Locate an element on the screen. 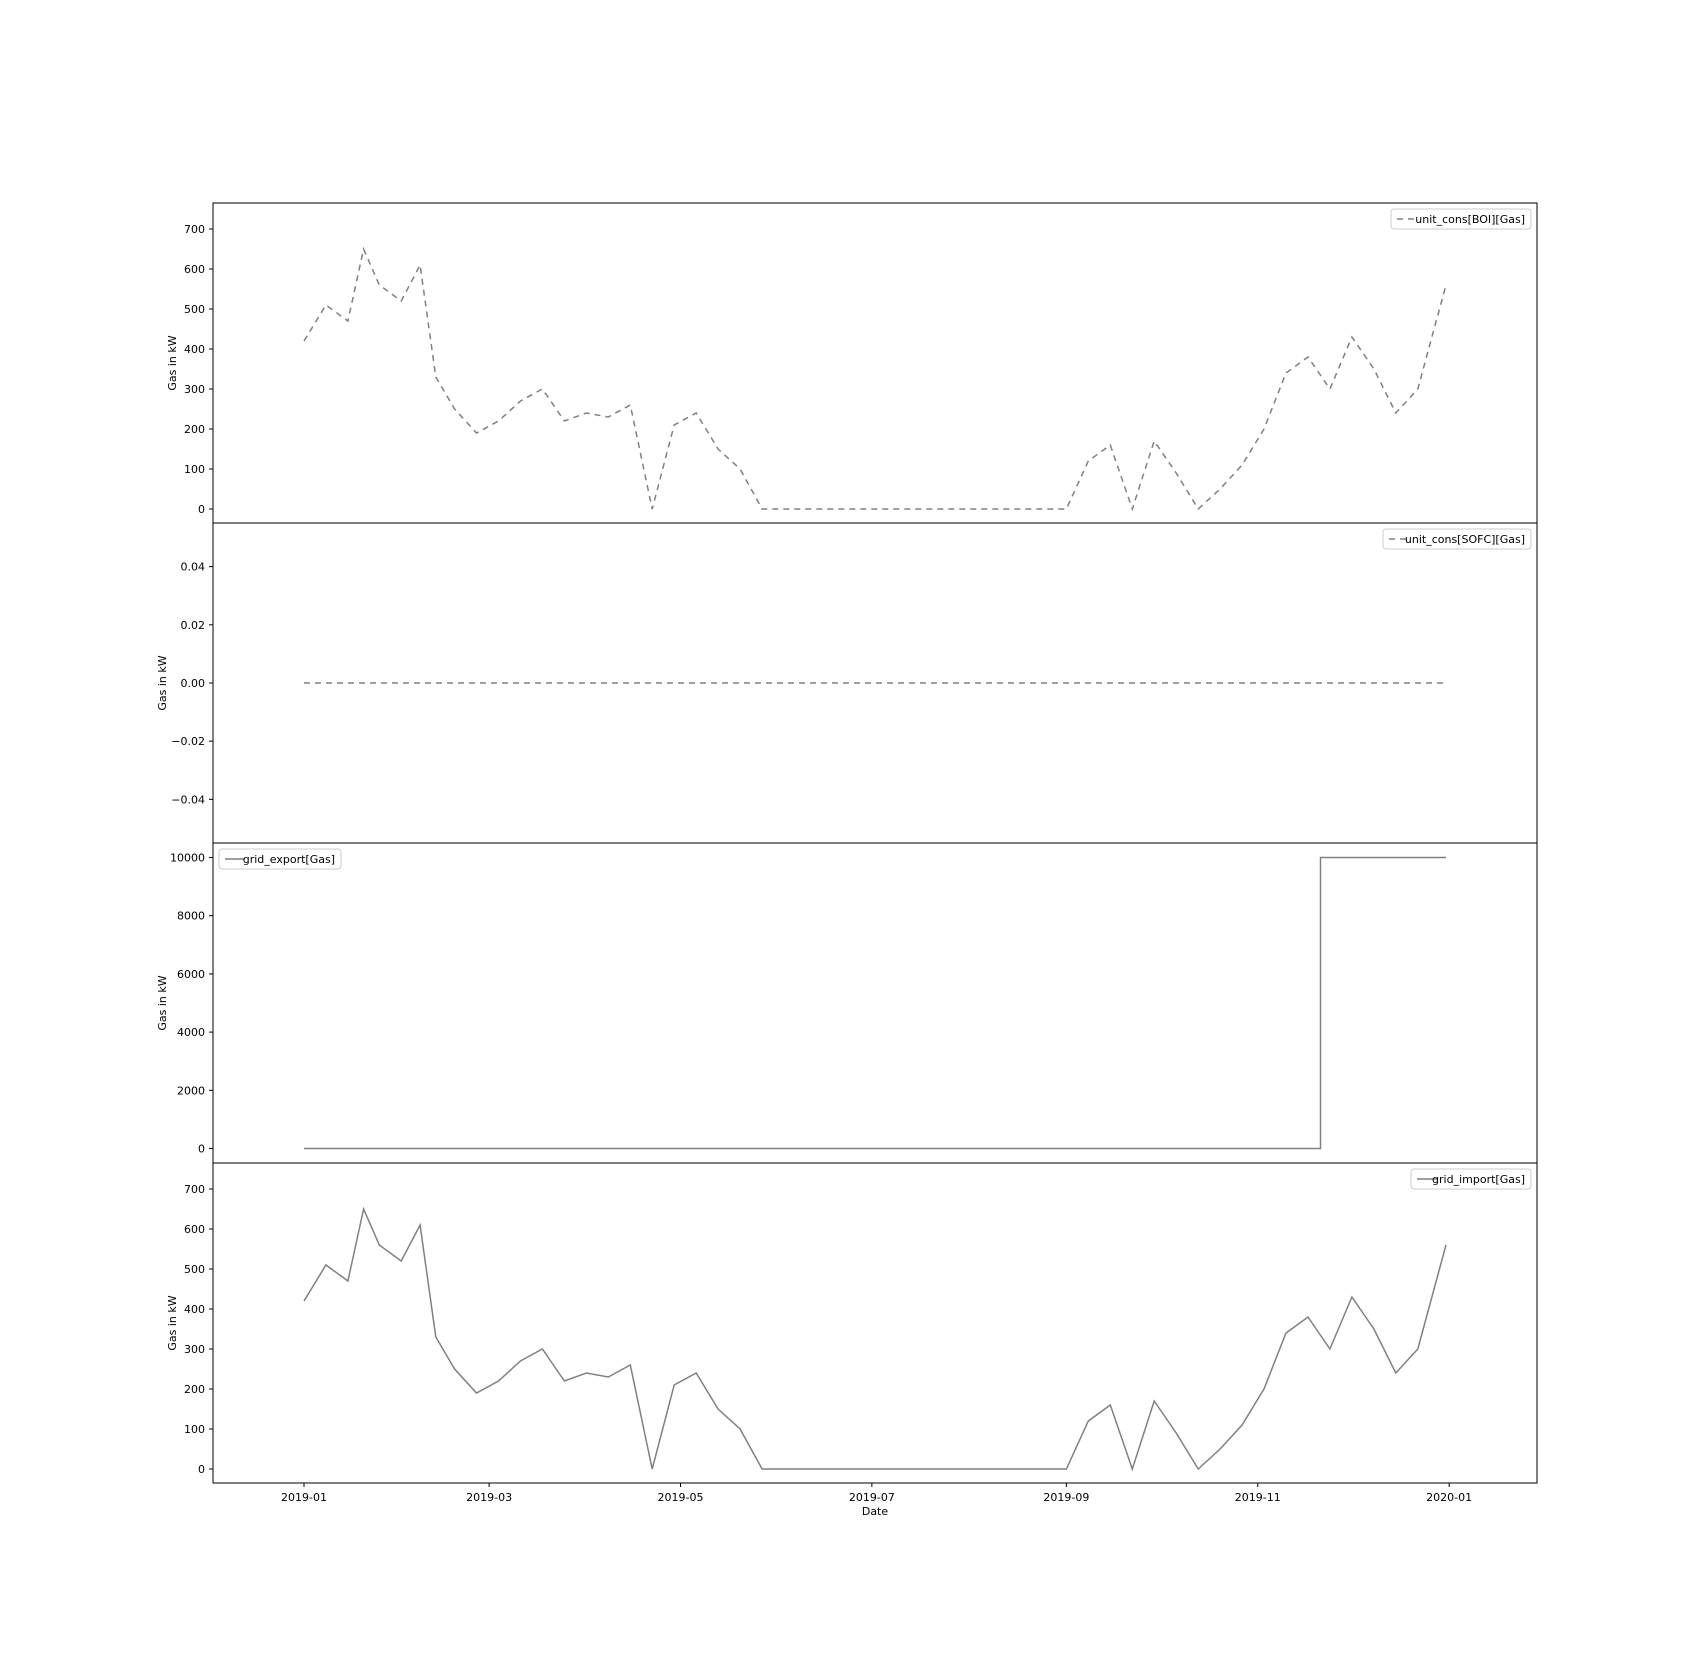  x-tick-label: 2019-05 is located at coordinates (680, 1497).